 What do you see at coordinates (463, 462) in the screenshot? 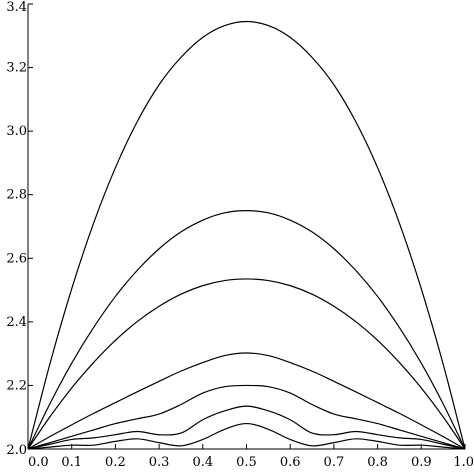
I see `x-tick-label: 1.0` at bounding box center [463, 462].